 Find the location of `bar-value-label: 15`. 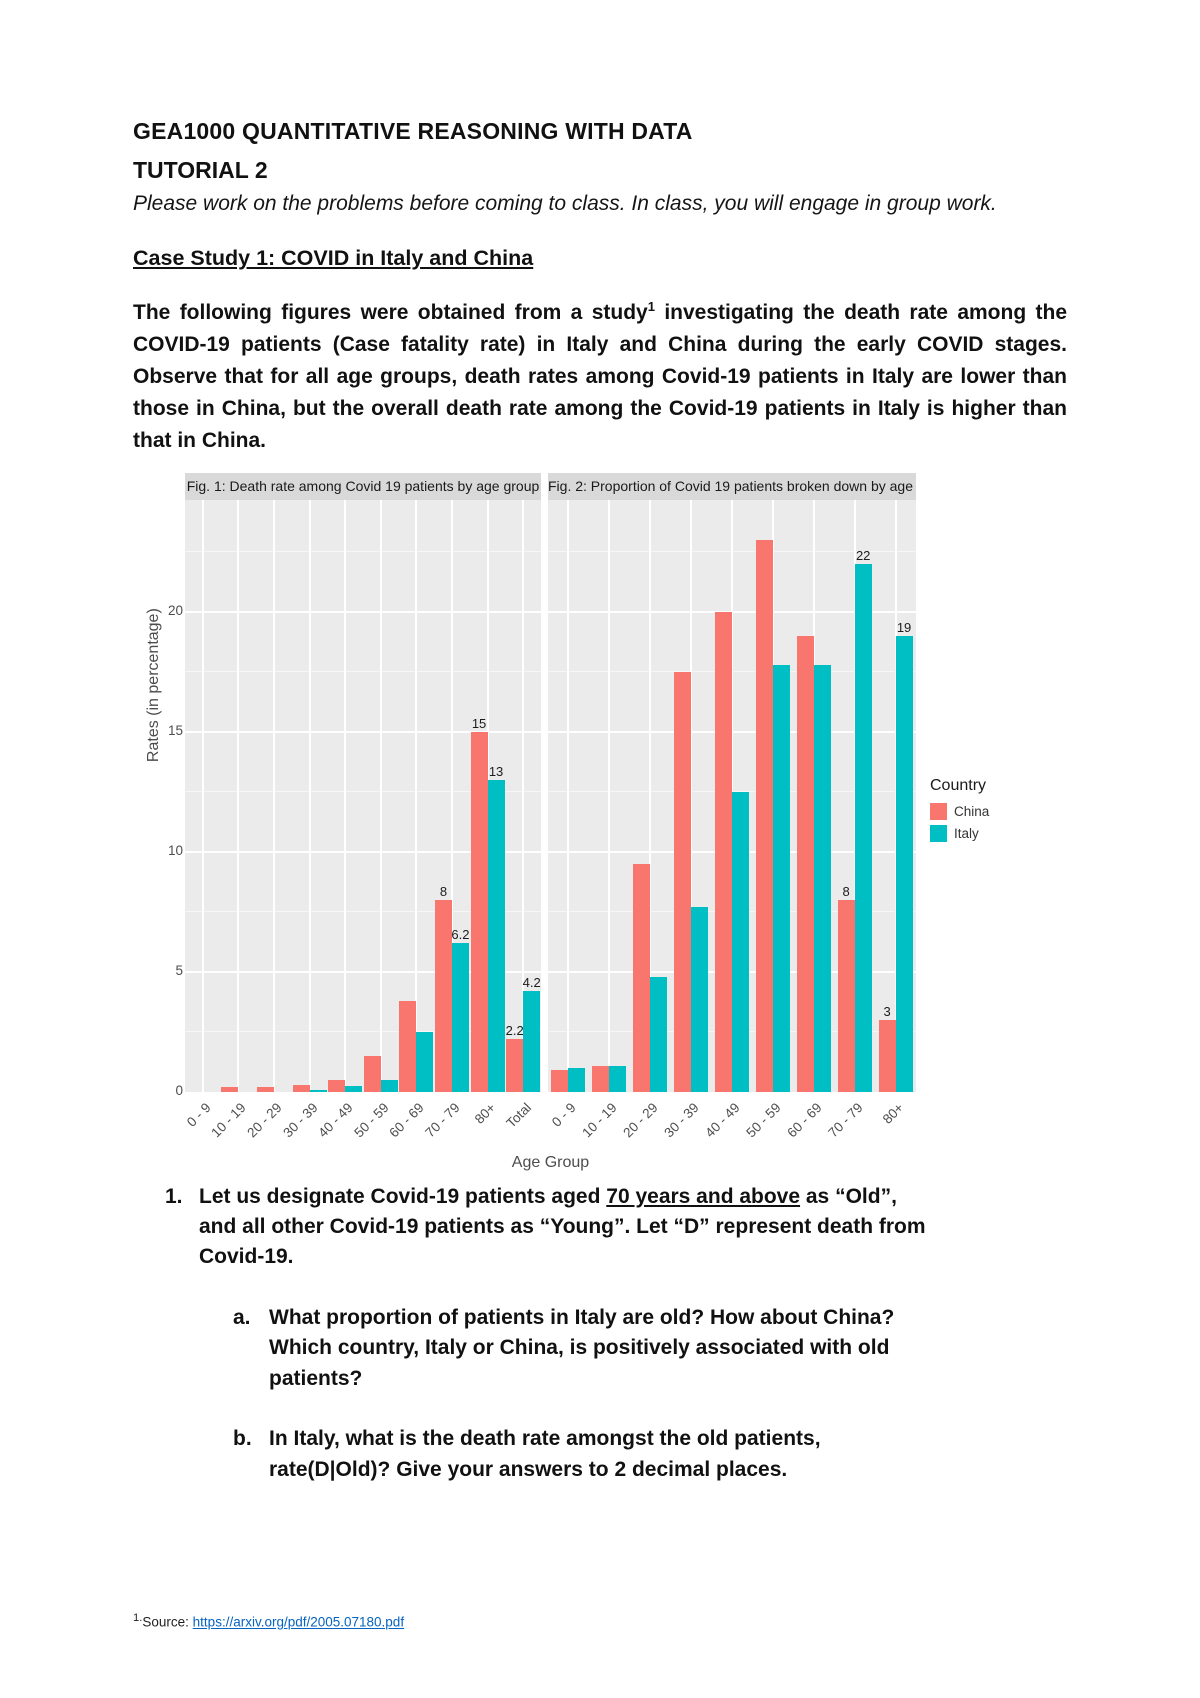

bar-value-label: 15 is located at coordinates (479, 723).